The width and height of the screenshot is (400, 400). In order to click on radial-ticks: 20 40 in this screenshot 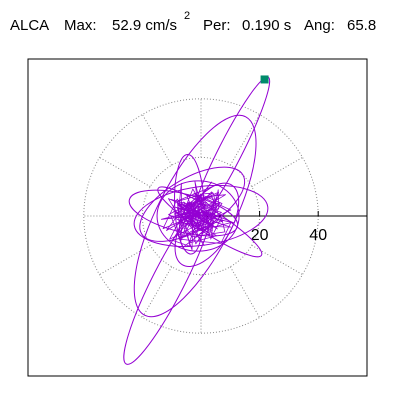, I will do `click(289, 227)`.